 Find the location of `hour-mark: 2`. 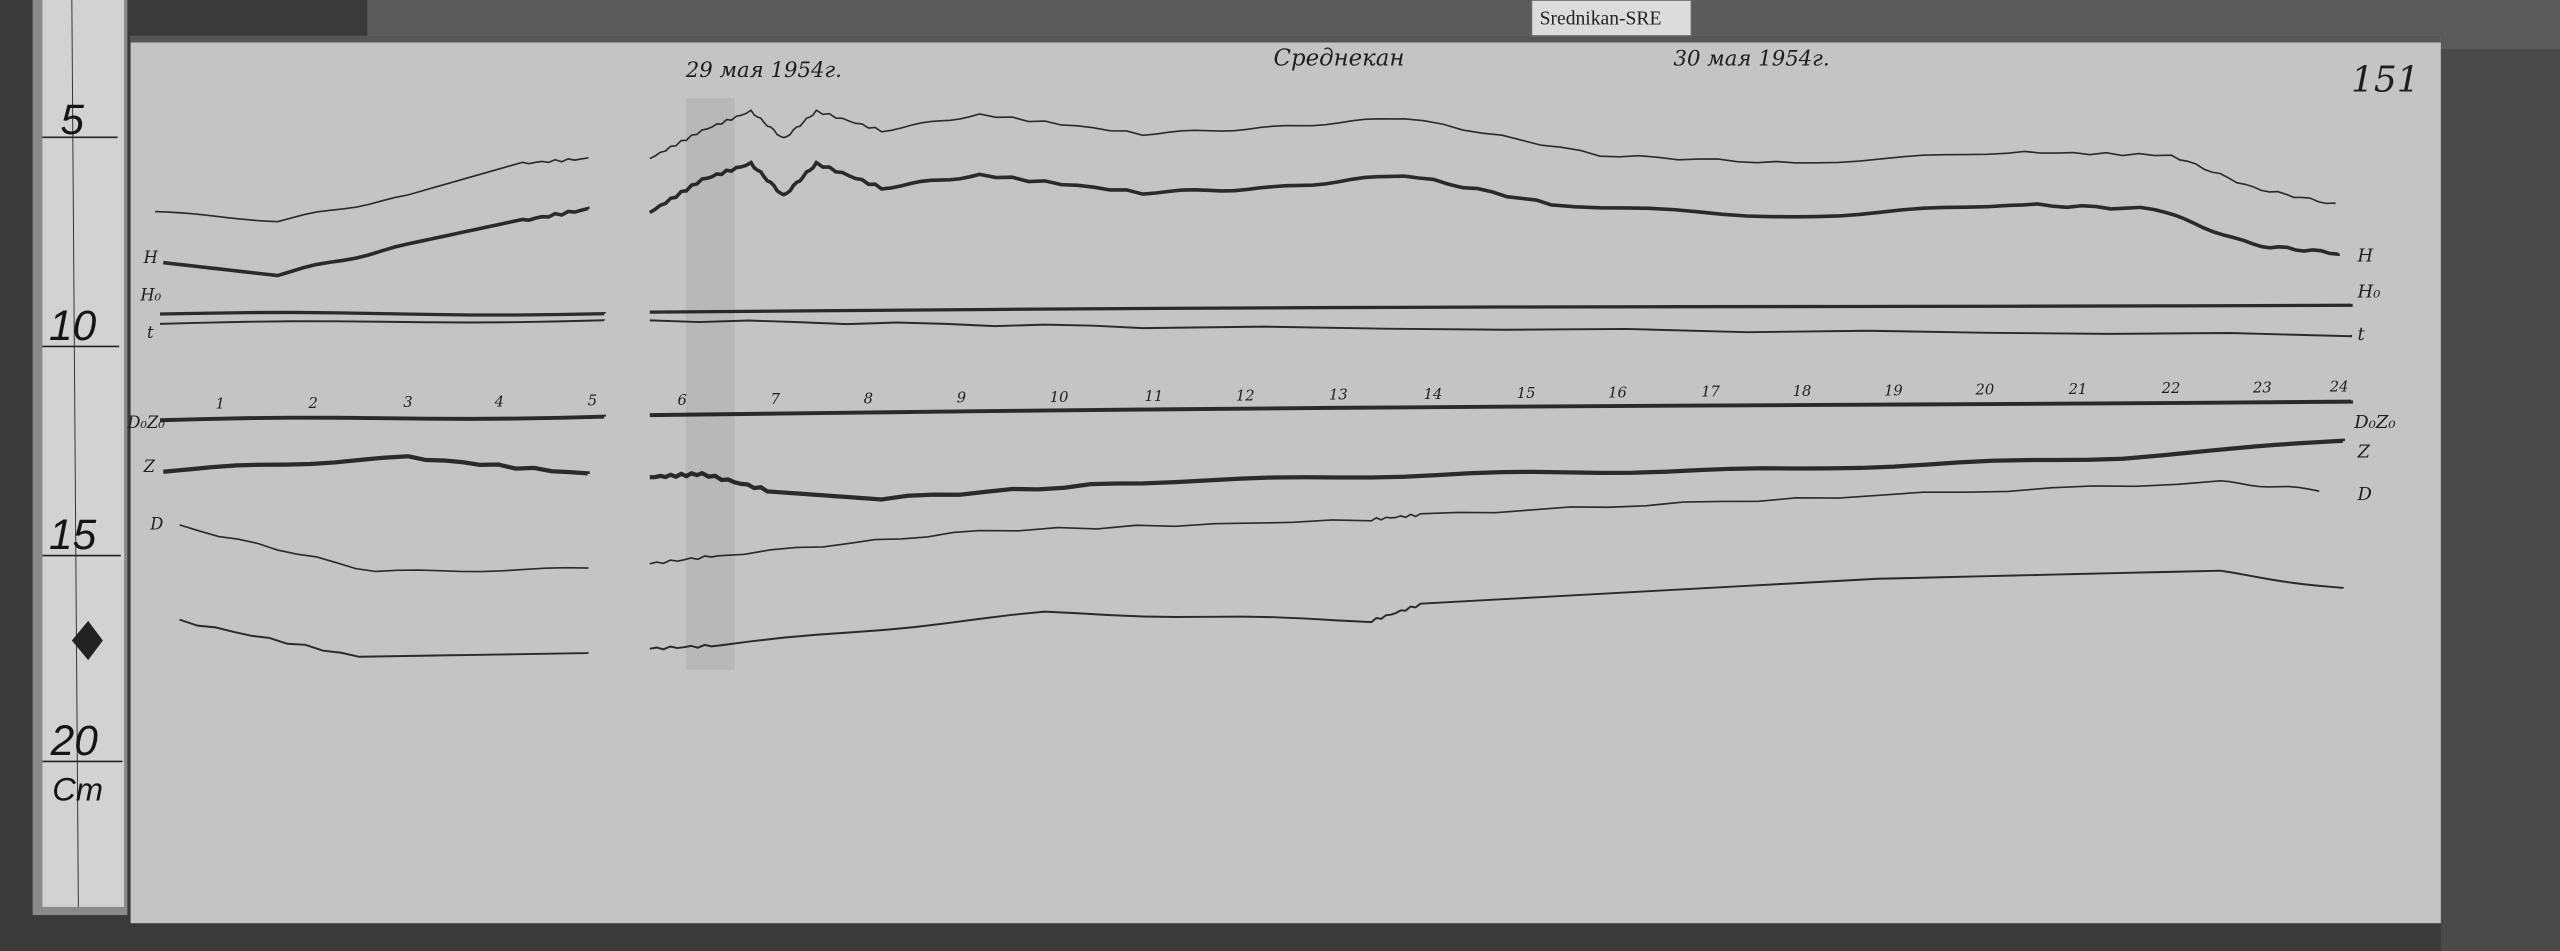

hour-mark: 2 is located at coordinates (313, 403).